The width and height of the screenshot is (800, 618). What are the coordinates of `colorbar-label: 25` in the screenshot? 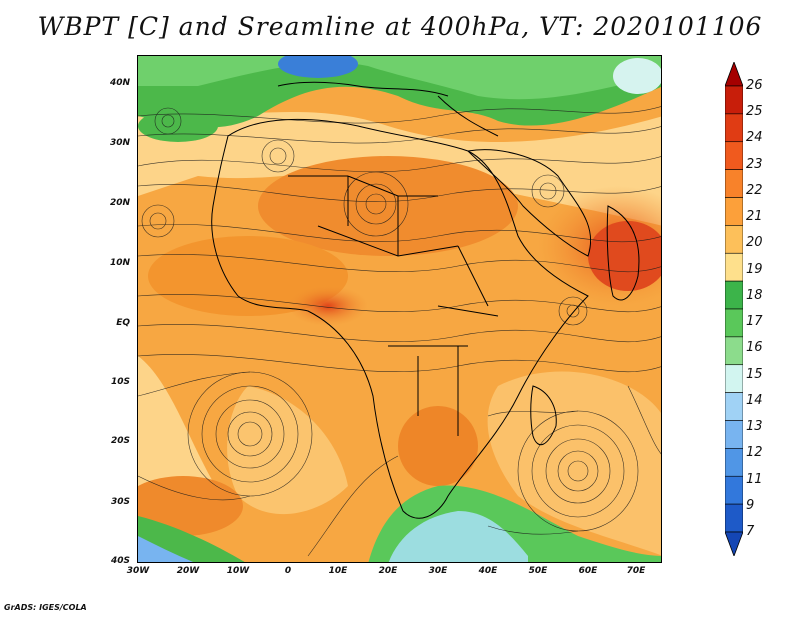 It's located at (754, 112).